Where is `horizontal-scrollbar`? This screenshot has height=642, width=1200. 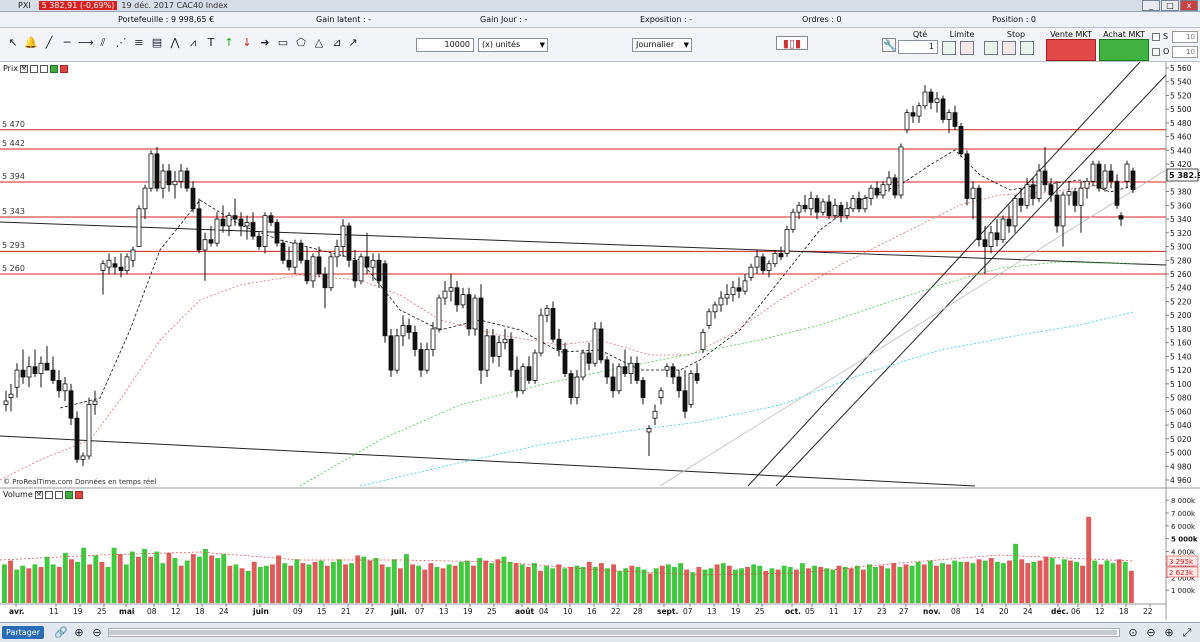 horizontal-scrollbar is located at coordinates (614, 632).